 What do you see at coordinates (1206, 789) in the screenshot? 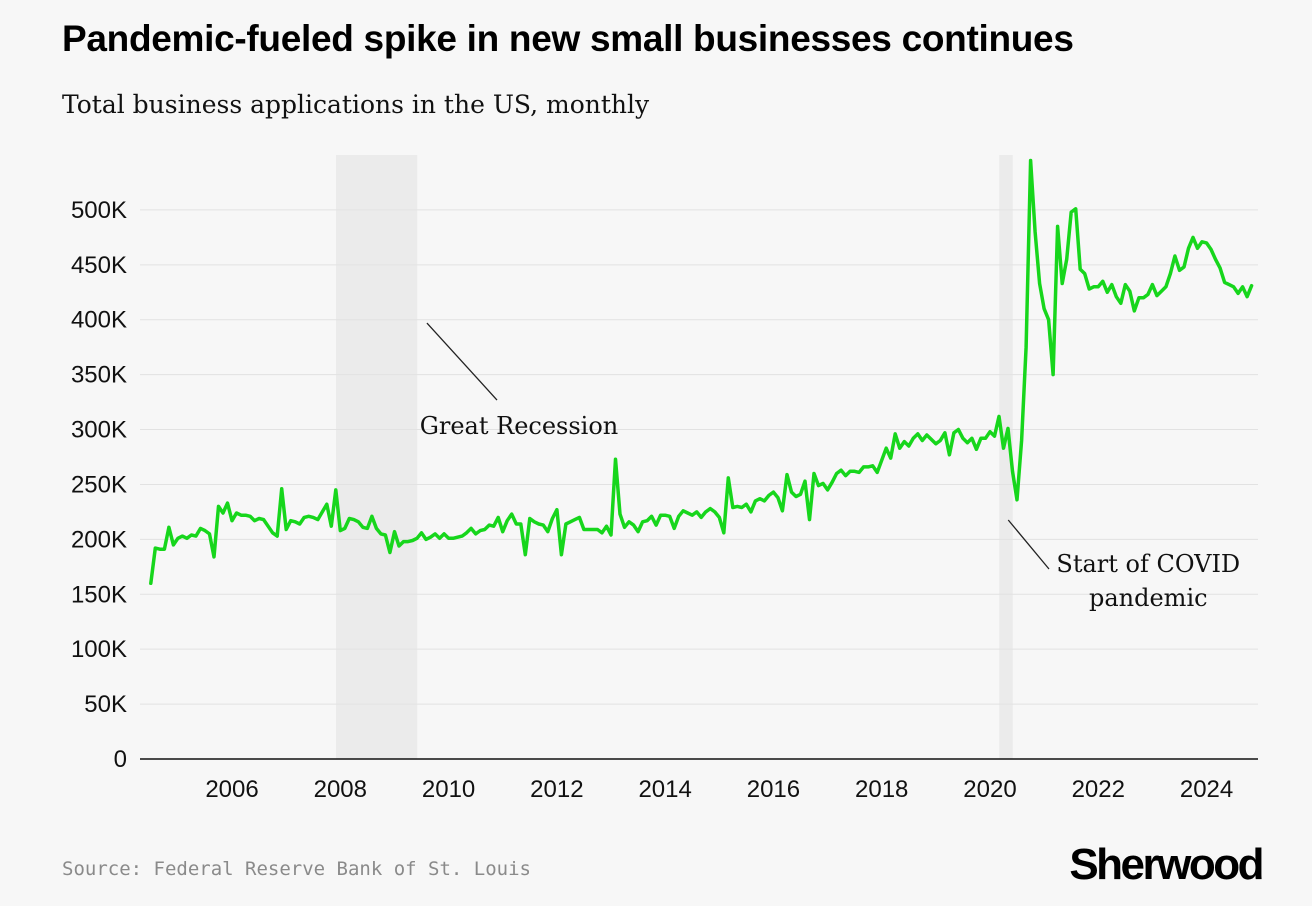
I see `x-tick-label: 2024` at bounding box center [1206, 789].